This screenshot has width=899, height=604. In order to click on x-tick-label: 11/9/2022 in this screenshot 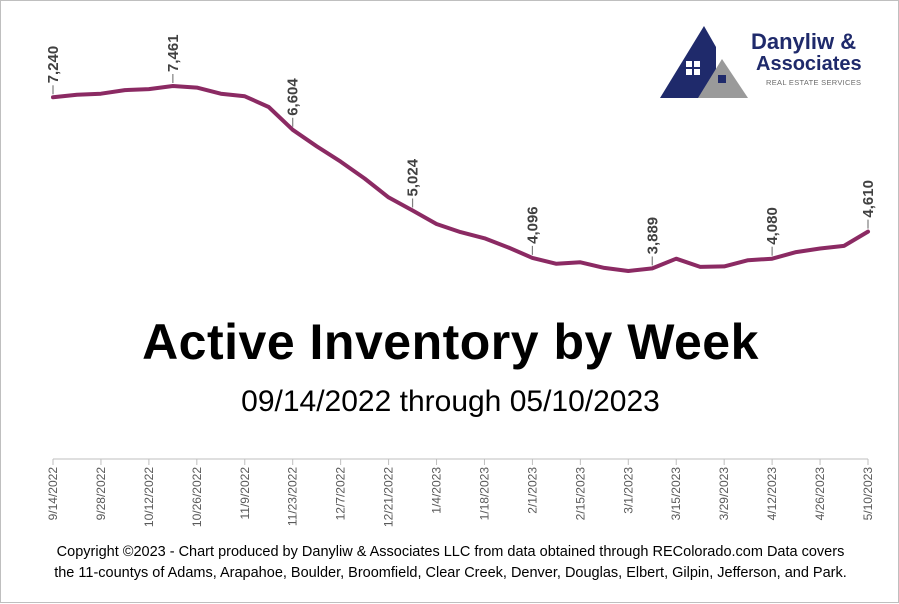, I will do `click(245, 493)`.